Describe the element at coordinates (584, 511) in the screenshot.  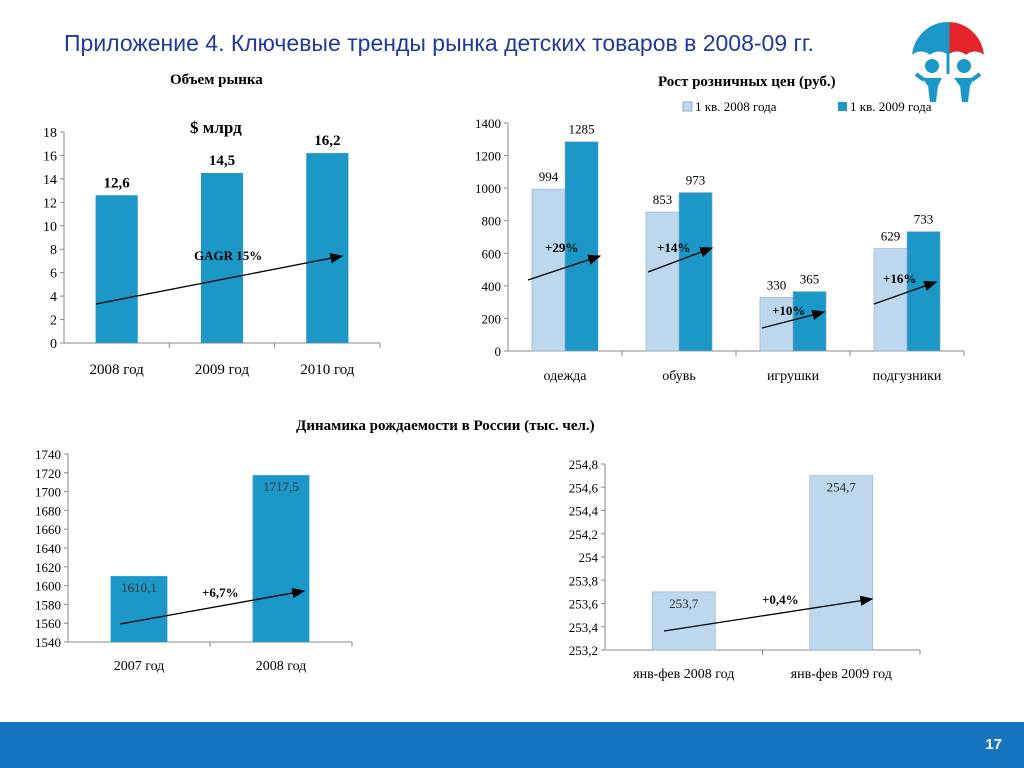
I see `y-tick-label-births_q: 254,4` at that location.